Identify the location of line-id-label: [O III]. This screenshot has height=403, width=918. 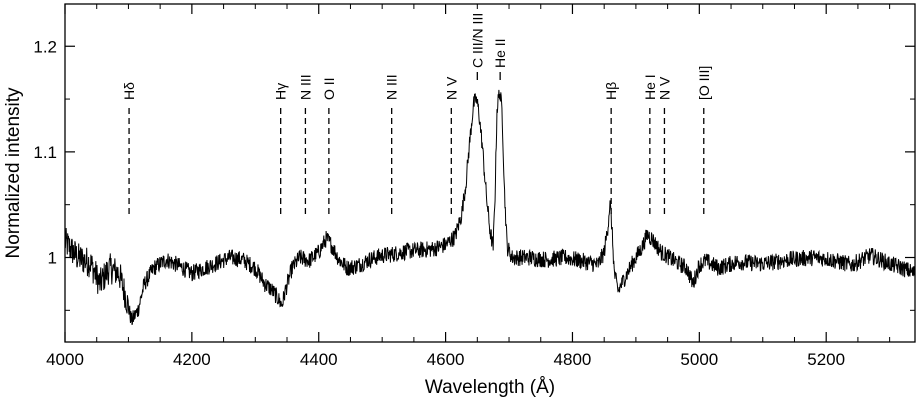
(704, 83).